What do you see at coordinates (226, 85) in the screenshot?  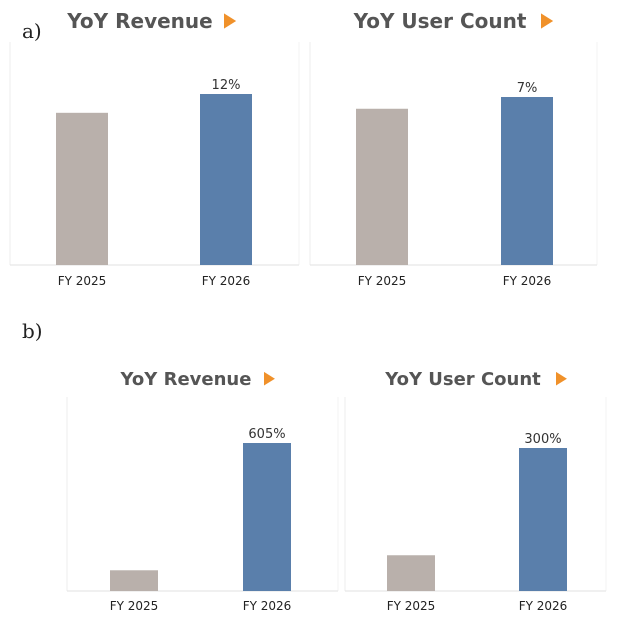 I see `panel-a-chart-1-data-label-2: 12%` at bounding box center [226, 85].